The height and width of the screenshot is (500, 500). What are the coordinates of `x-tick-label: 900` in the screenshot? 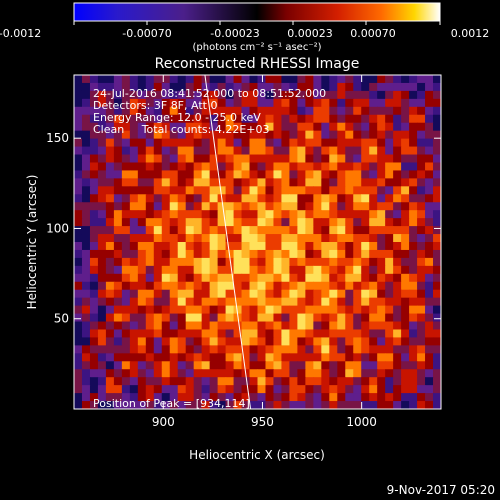 It's located at (163, 422).